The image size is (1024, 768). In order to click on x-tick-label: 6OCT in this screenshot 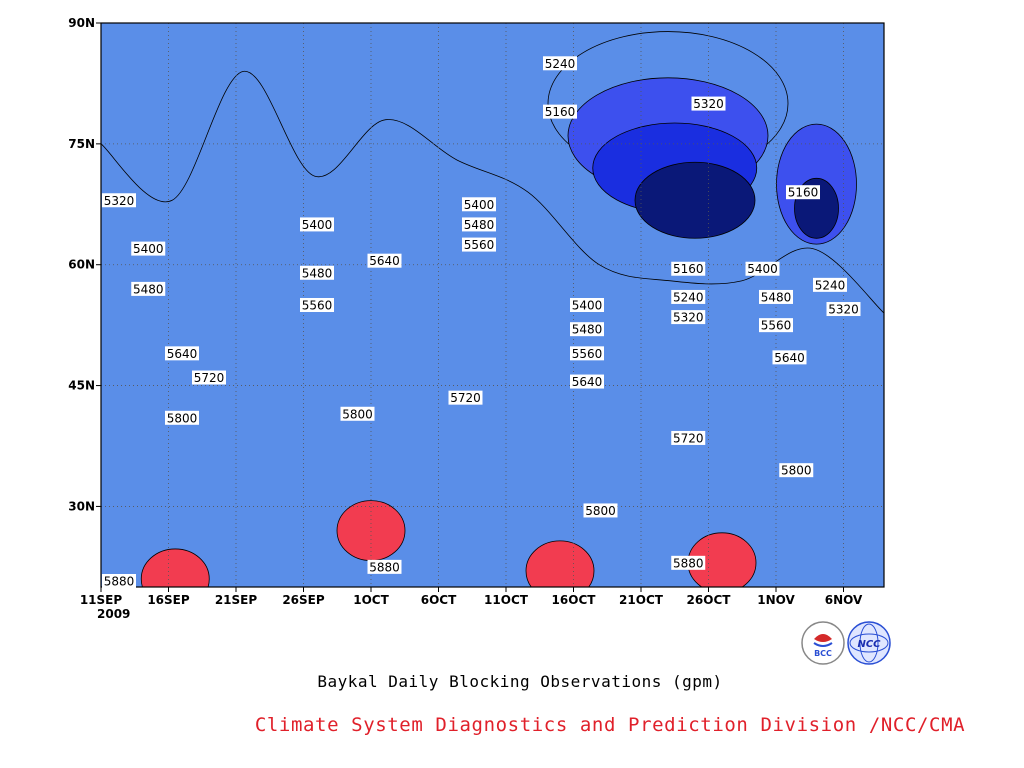, I will do `click(439, 600)`.